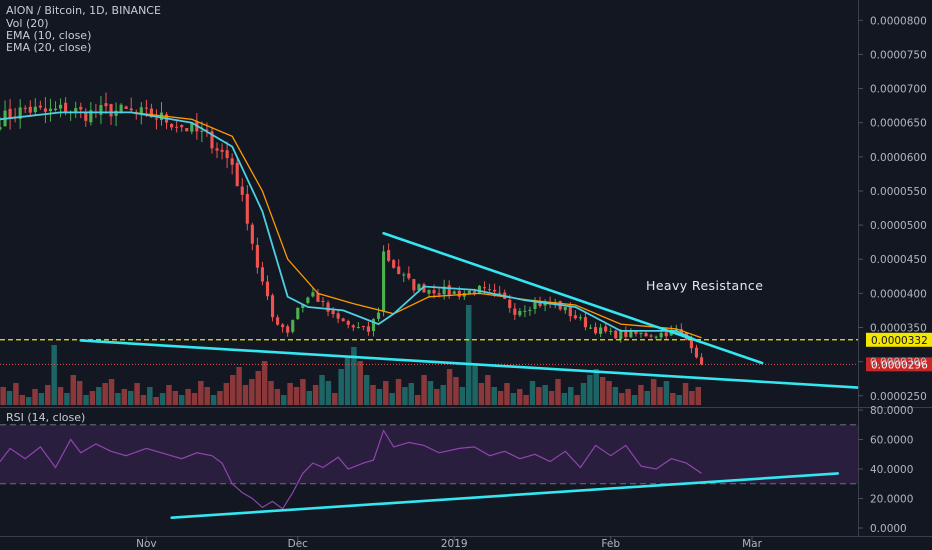  Describe the element at coordinates (891, 441) in the screenshot. I see `rsi-tick-label: 60.0000` at that location.